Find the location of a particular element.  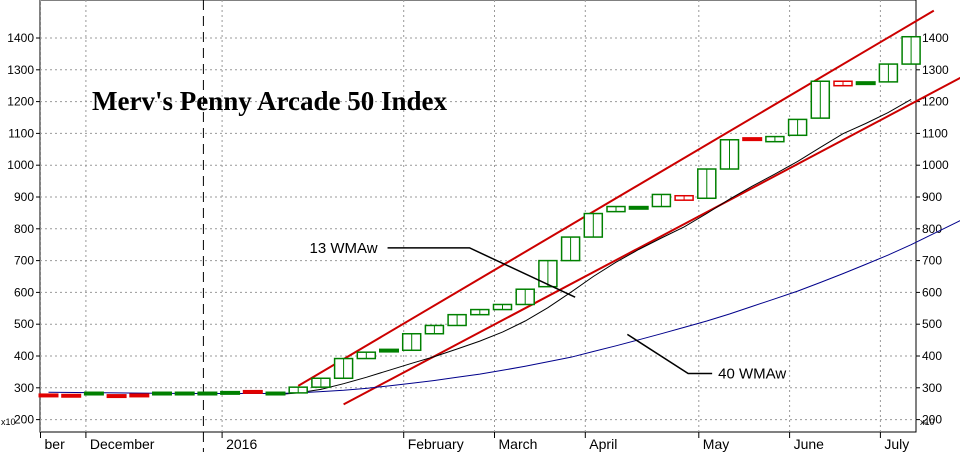

y-tick-label-left: 900 is located at coordinates (24, 197).